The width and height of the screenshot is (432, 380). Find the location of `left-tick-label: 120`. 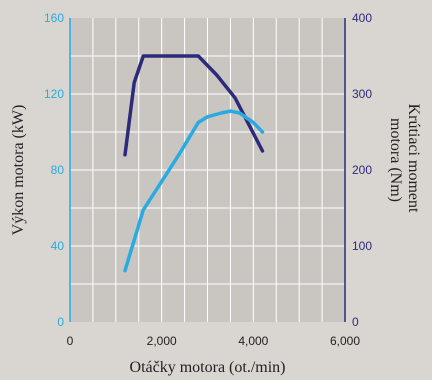

left-tick-label: 120 is located at coordinates (54, 94).